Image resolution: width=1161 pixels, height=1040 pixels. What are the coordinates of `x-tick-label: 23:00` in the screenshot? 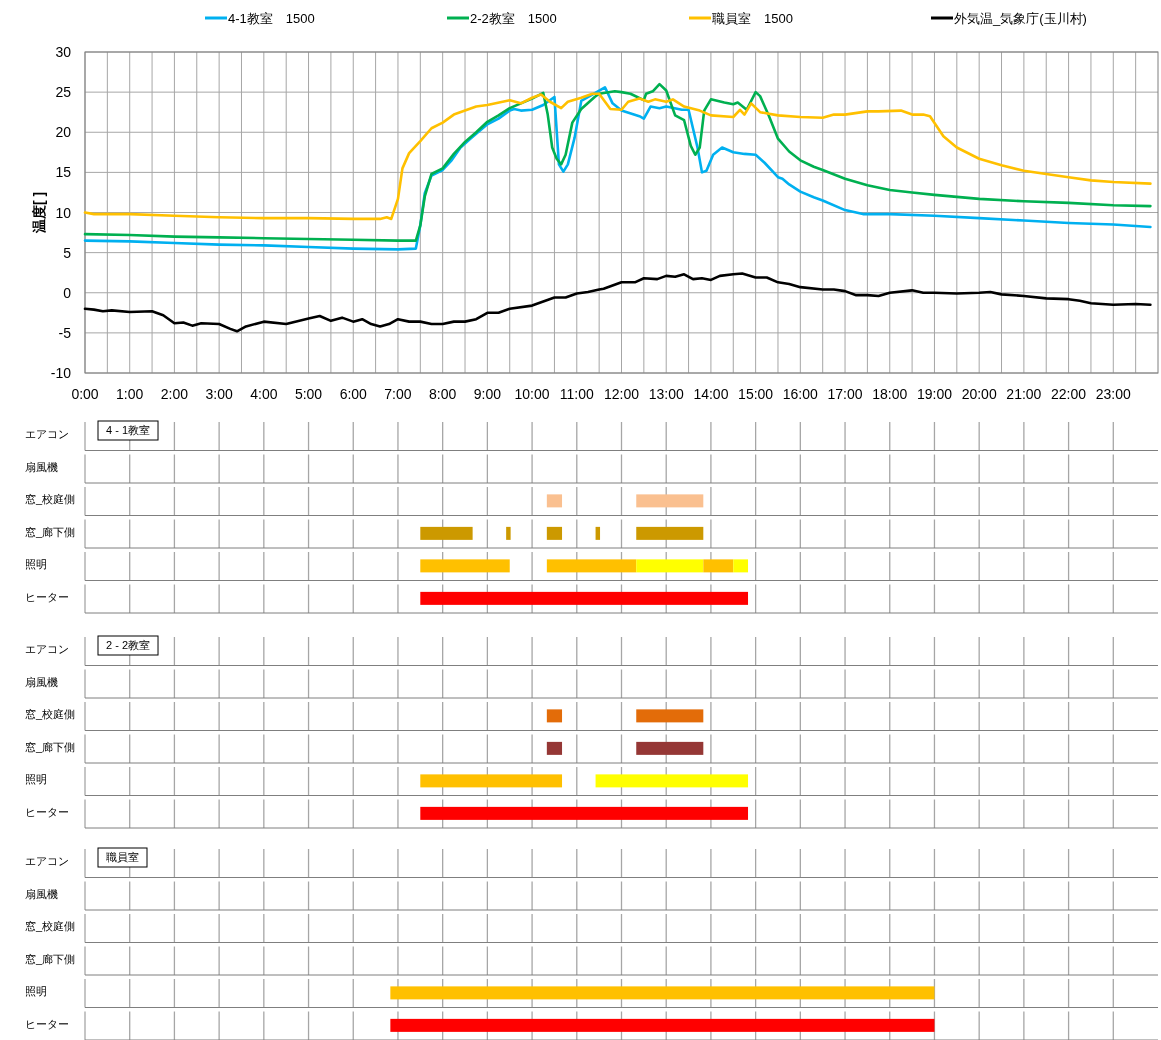 It's located at (1113, 394).